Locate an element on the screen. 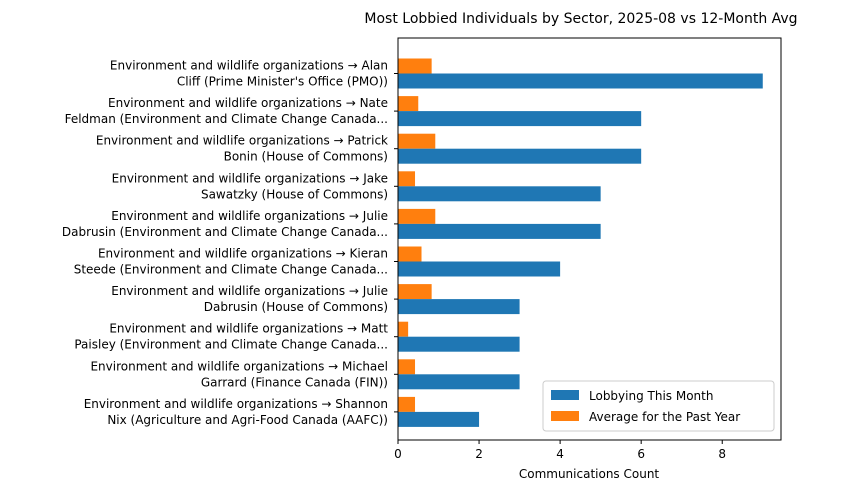  y-tick-label-line2-3: Sawatzky (House of Commons) is located at coordinates (294, 194).